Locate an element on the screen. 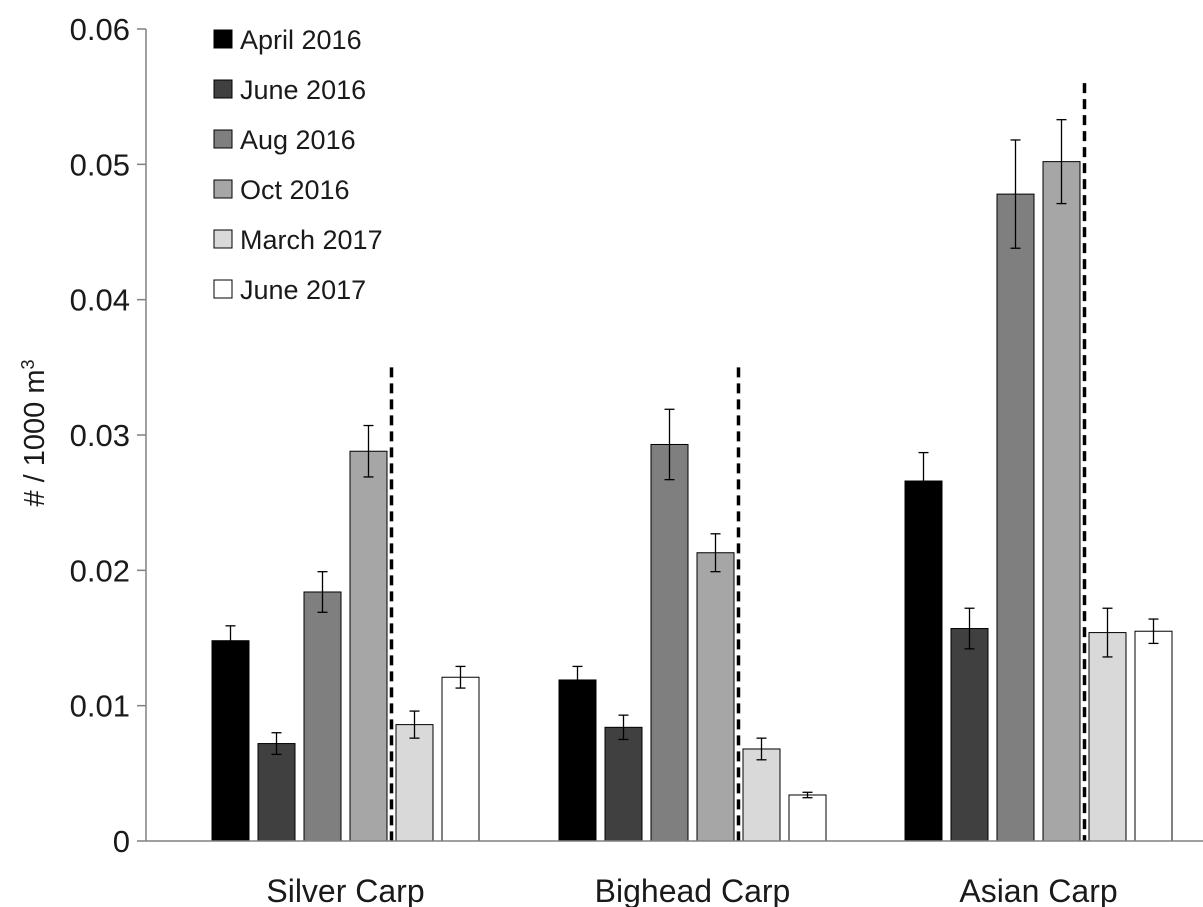 This screenshot has width=1203, height=907. legend-item: April 2016 is located at coordinates (287, 40).